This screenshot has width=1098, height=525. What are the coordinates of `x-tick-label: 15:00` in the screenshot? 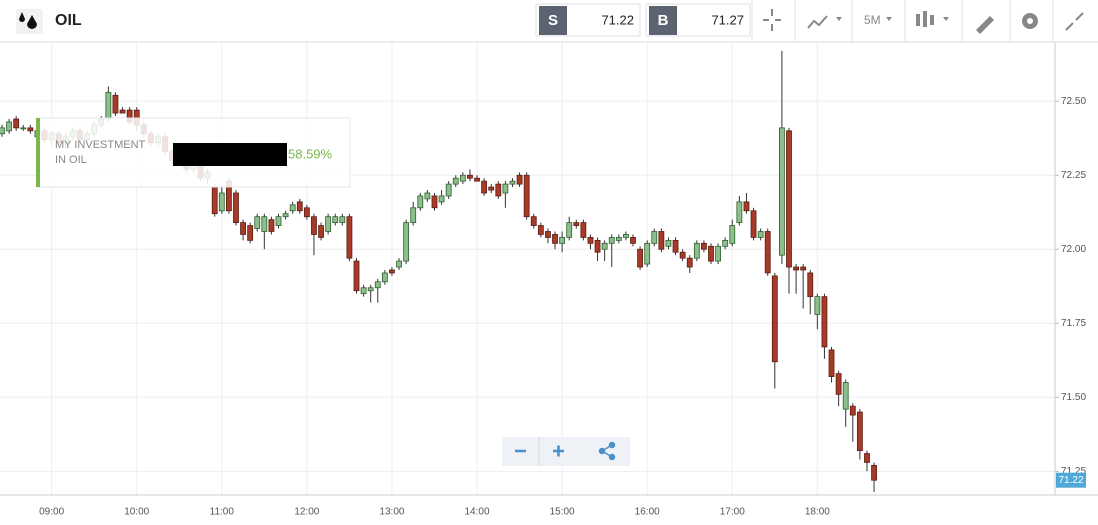 It's located at (562, 512).